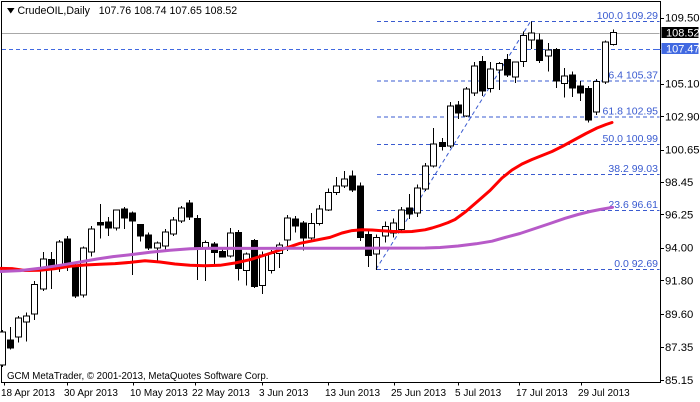 Image resolution: width=700 pixels, height=402 pixels. Describe the element at coordinates (679, 348) in the screenshot. I see `svg-text: 87.35` at that location.